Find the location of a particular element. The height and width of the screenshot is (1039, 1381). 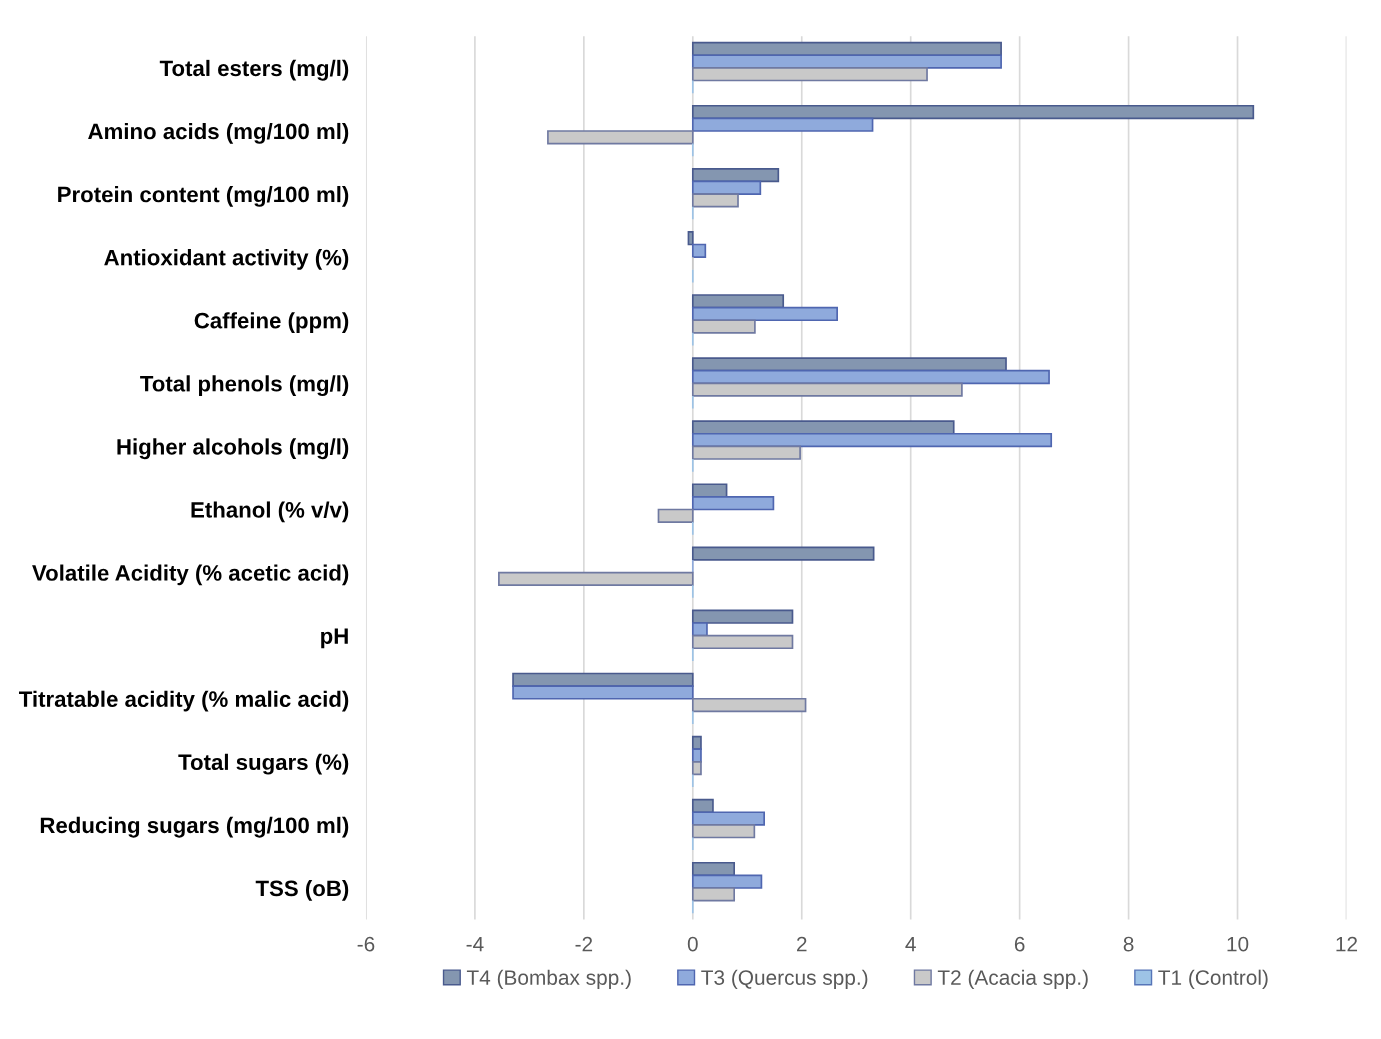

x-tick-label: 0 is located at coordinates (692, 944).